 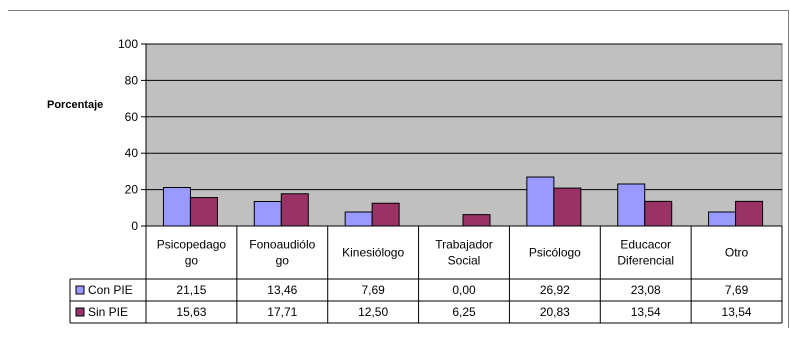 What do you see at coordinates (464, 245) in the screenshot?
I see `category-label: Trabajador` at bounding box center [464, 245].